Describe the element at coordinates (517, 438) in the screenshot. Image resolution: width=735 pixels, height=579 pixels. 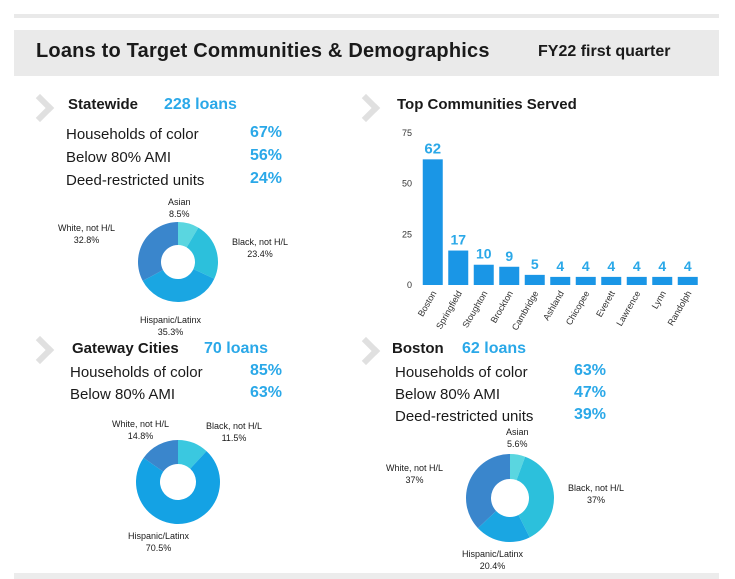
I see `donut-label: Asian 5.6%` at that location.